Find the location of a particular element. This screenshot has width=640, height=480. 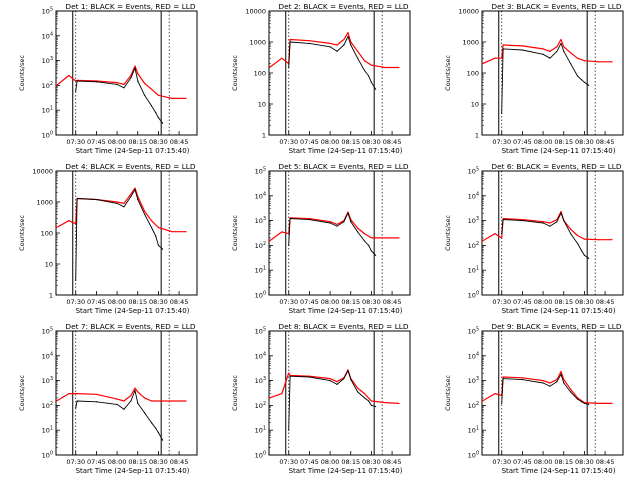

y-tick-label: 10 is located at coordinates (262, 105).